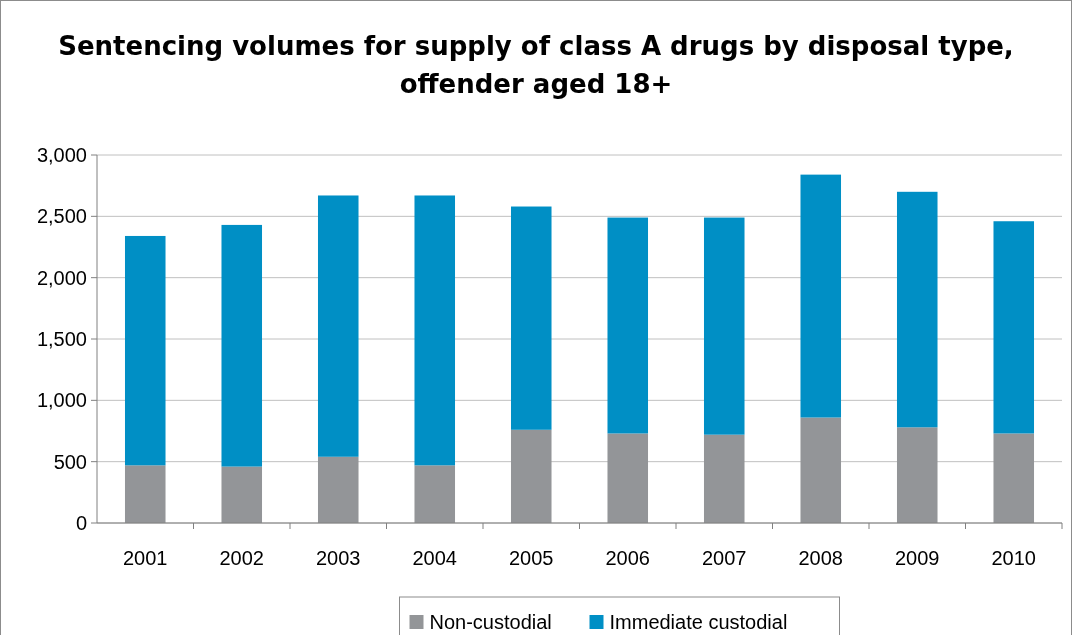  What do you see at coordinates (241, 558) in the screenshot?
I see `x-tick-label: 2002` at bounding box center [241, 558].